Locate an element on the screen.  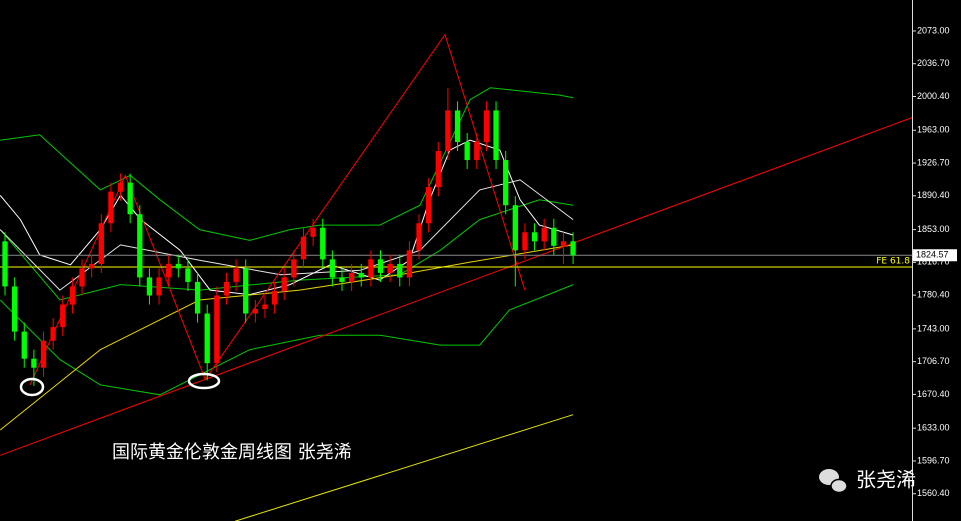
y-tick-label: 2000.40 is located at coordinates (933, 96).